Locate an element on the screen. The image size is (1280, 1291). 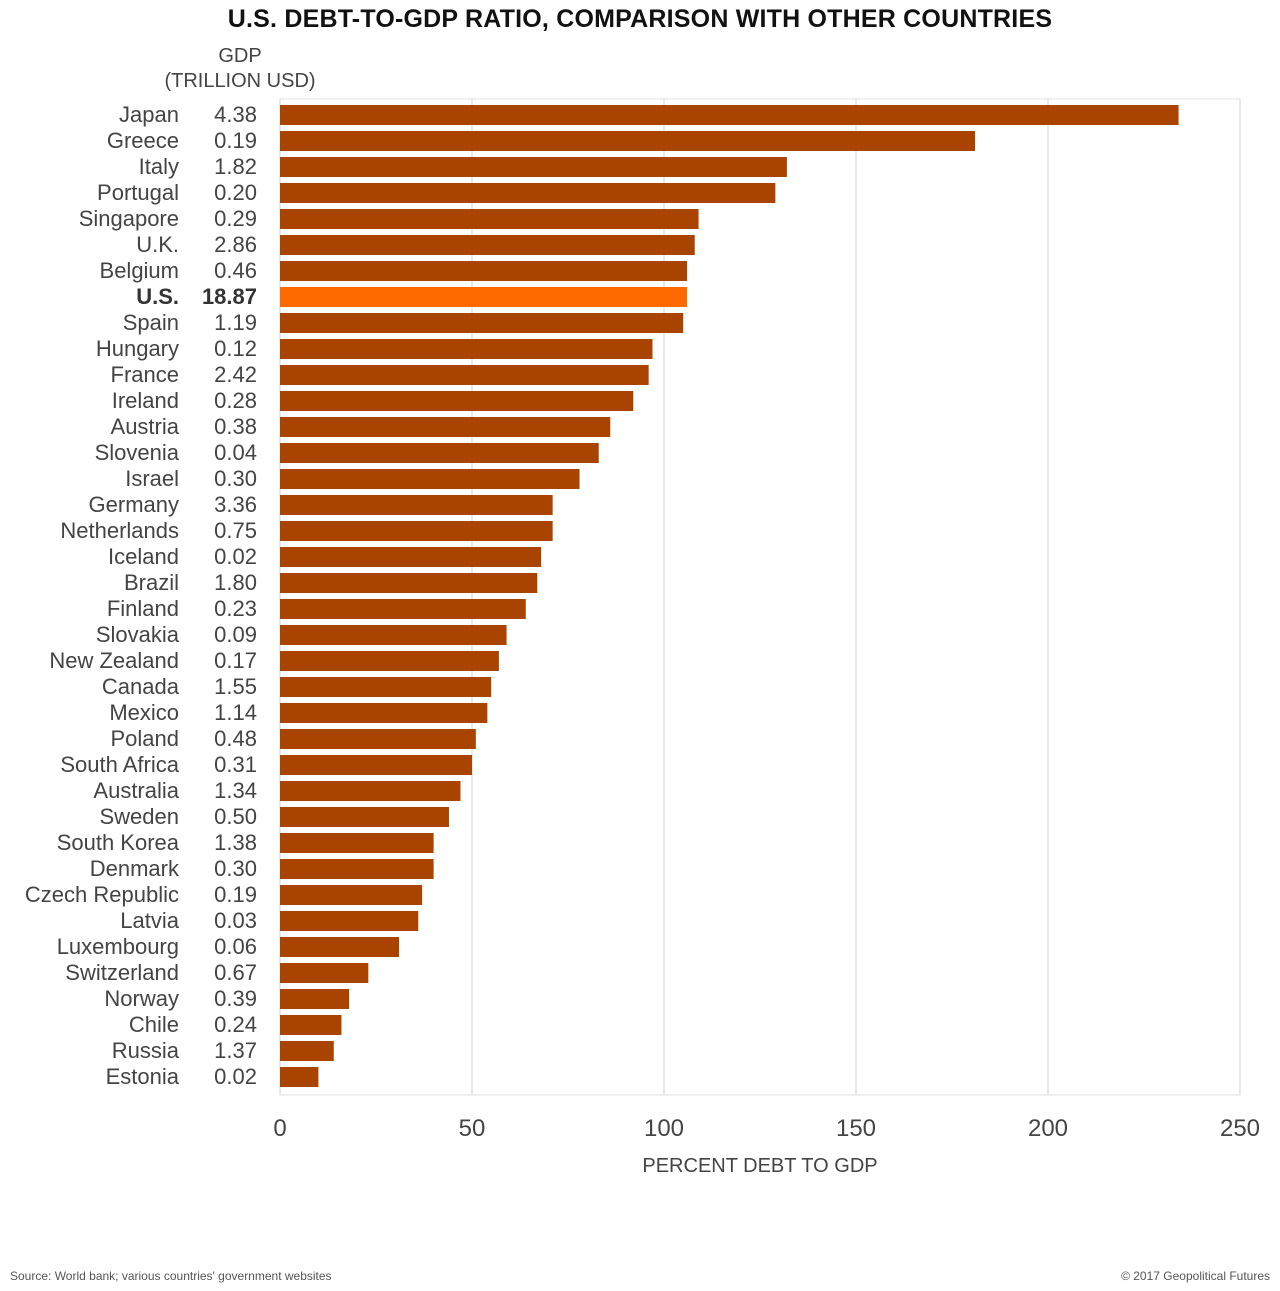
bar-sweden is located at coordinates (364, 817).